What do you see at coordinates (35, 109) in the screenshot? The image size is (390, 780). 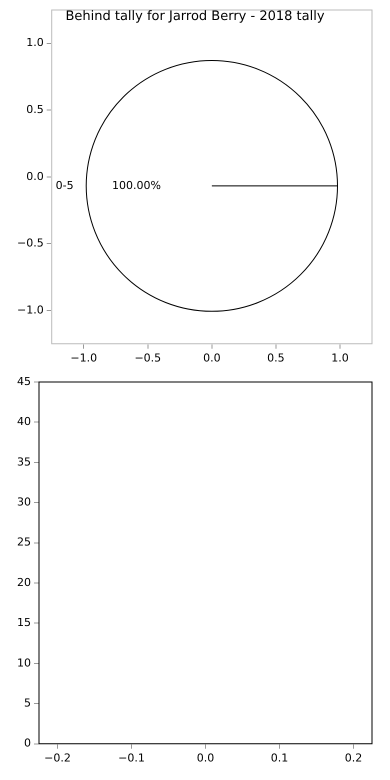 I see `y-tick-label: 0.5` at bounding box center [35, 109].